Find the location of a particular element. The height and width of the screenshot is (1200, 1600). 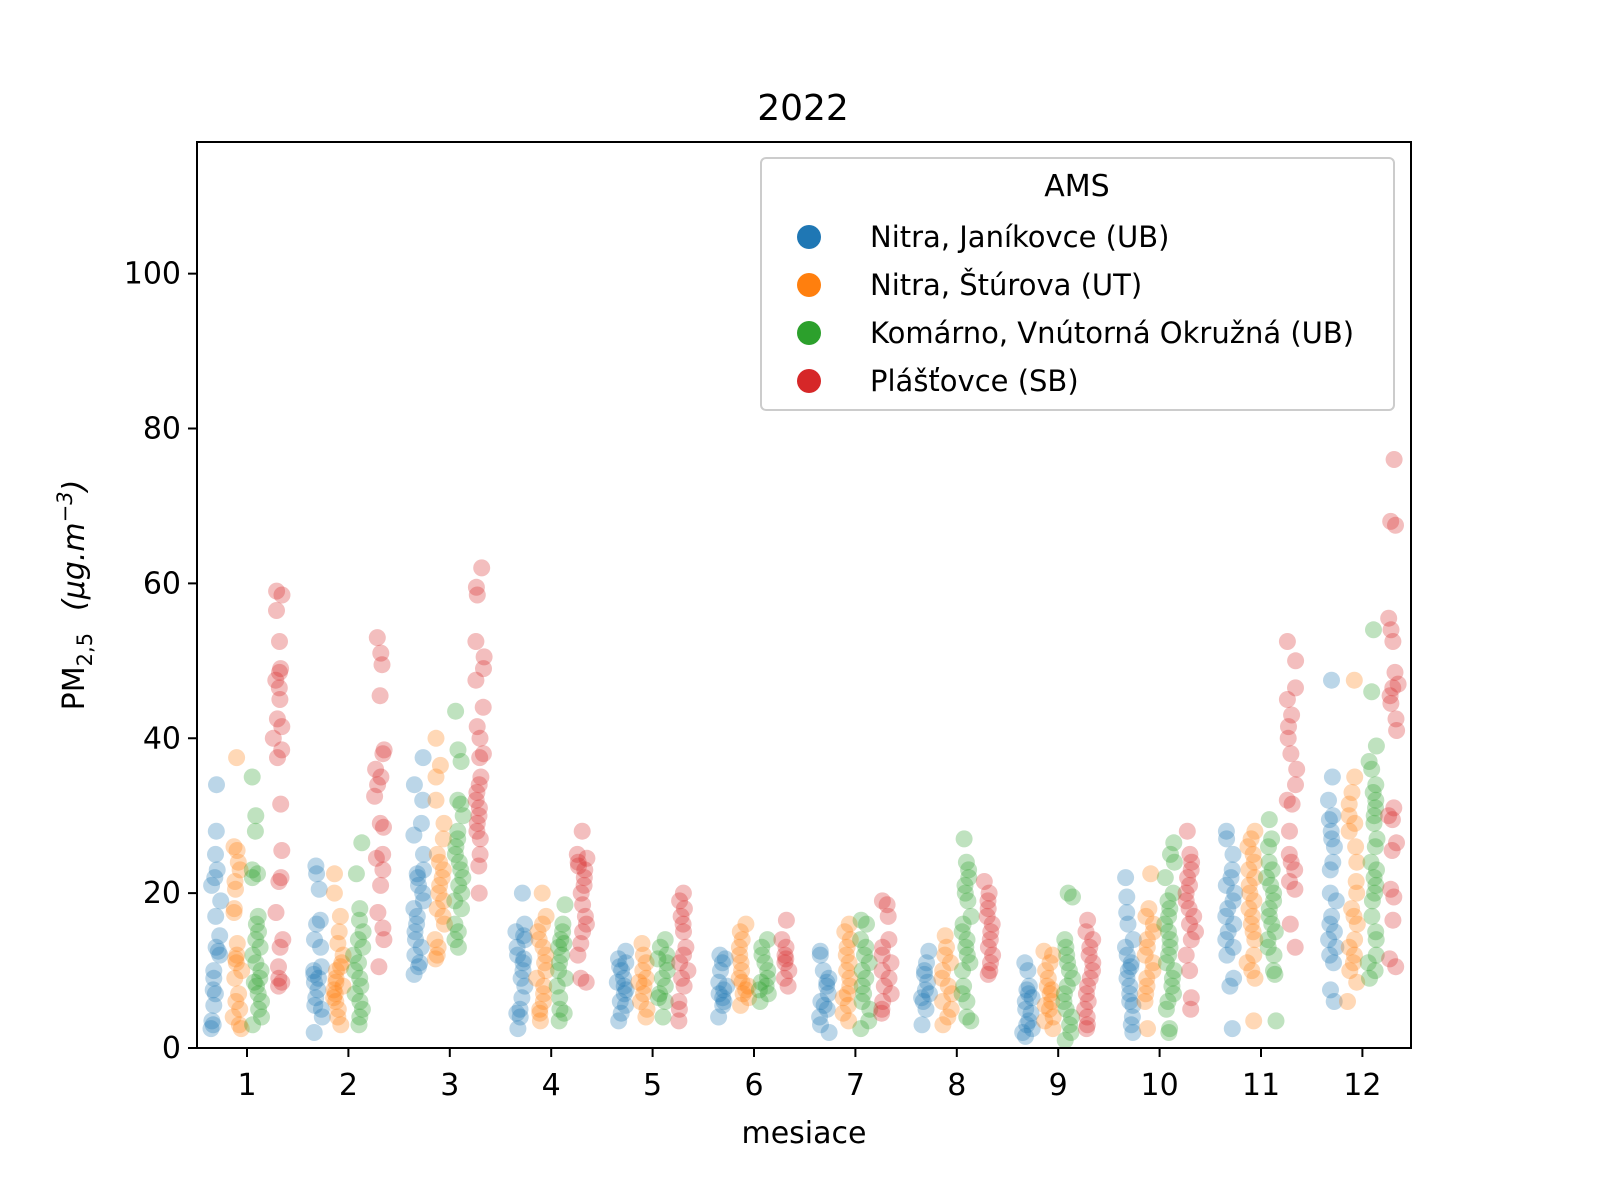

x-tick-label: 11 is located at coordinates (1261, 1085).